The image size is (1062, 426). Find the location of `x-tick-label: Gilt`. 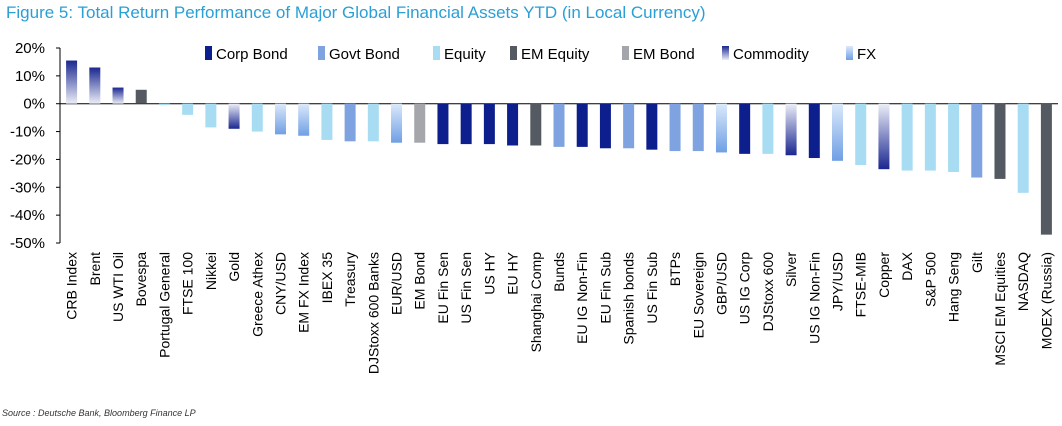

x-tick-label: Gilt is located at coordinates (977, 262).